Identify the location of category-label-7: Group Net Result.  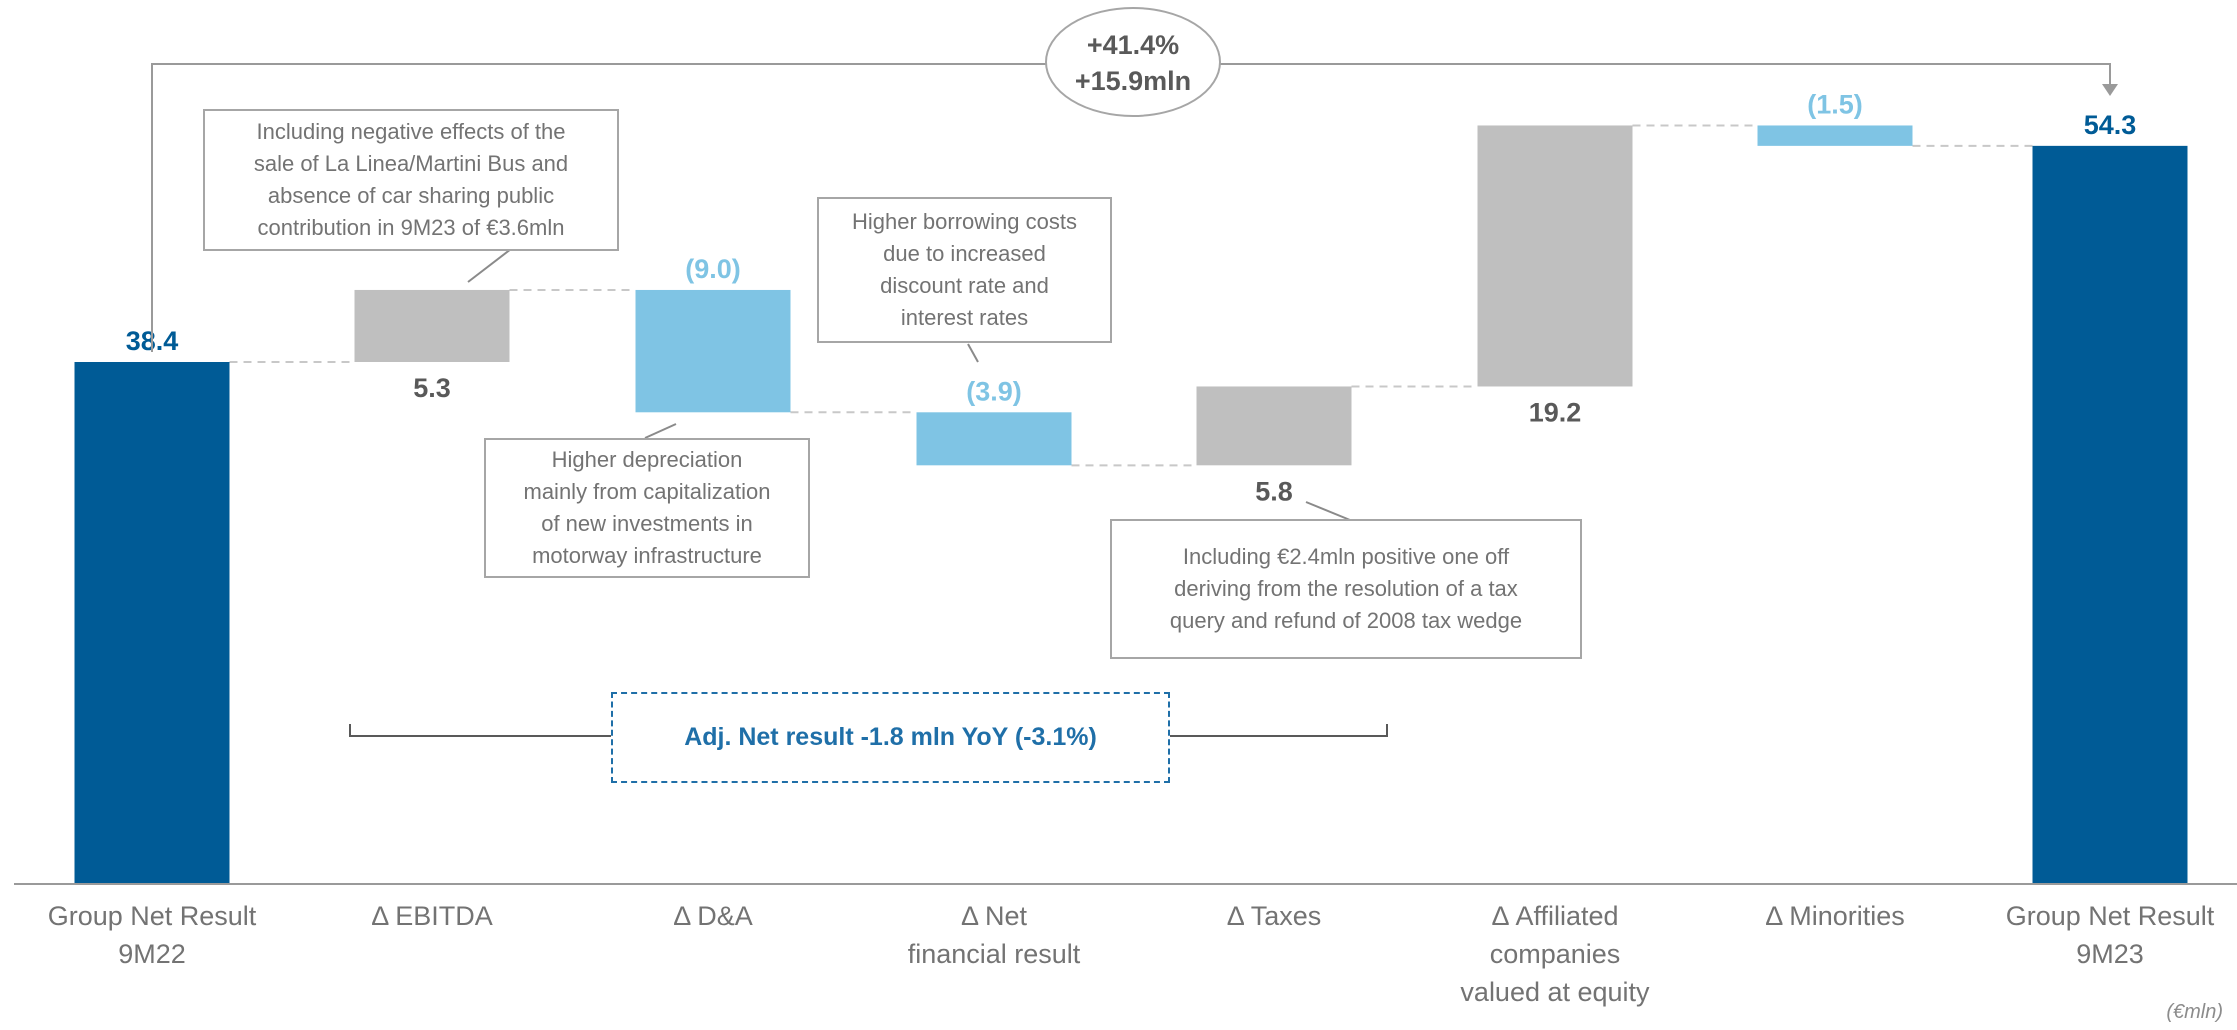
(2110, 916).